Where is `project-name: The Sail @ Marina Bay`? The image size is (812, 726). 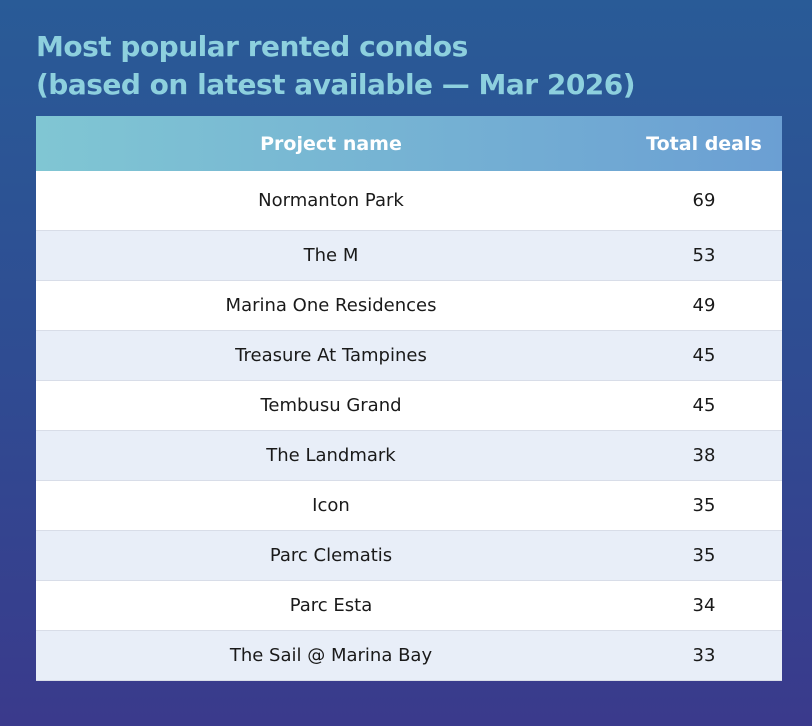
project-name: The Sail @ Marina Bay is located at coordinates (331, 655).